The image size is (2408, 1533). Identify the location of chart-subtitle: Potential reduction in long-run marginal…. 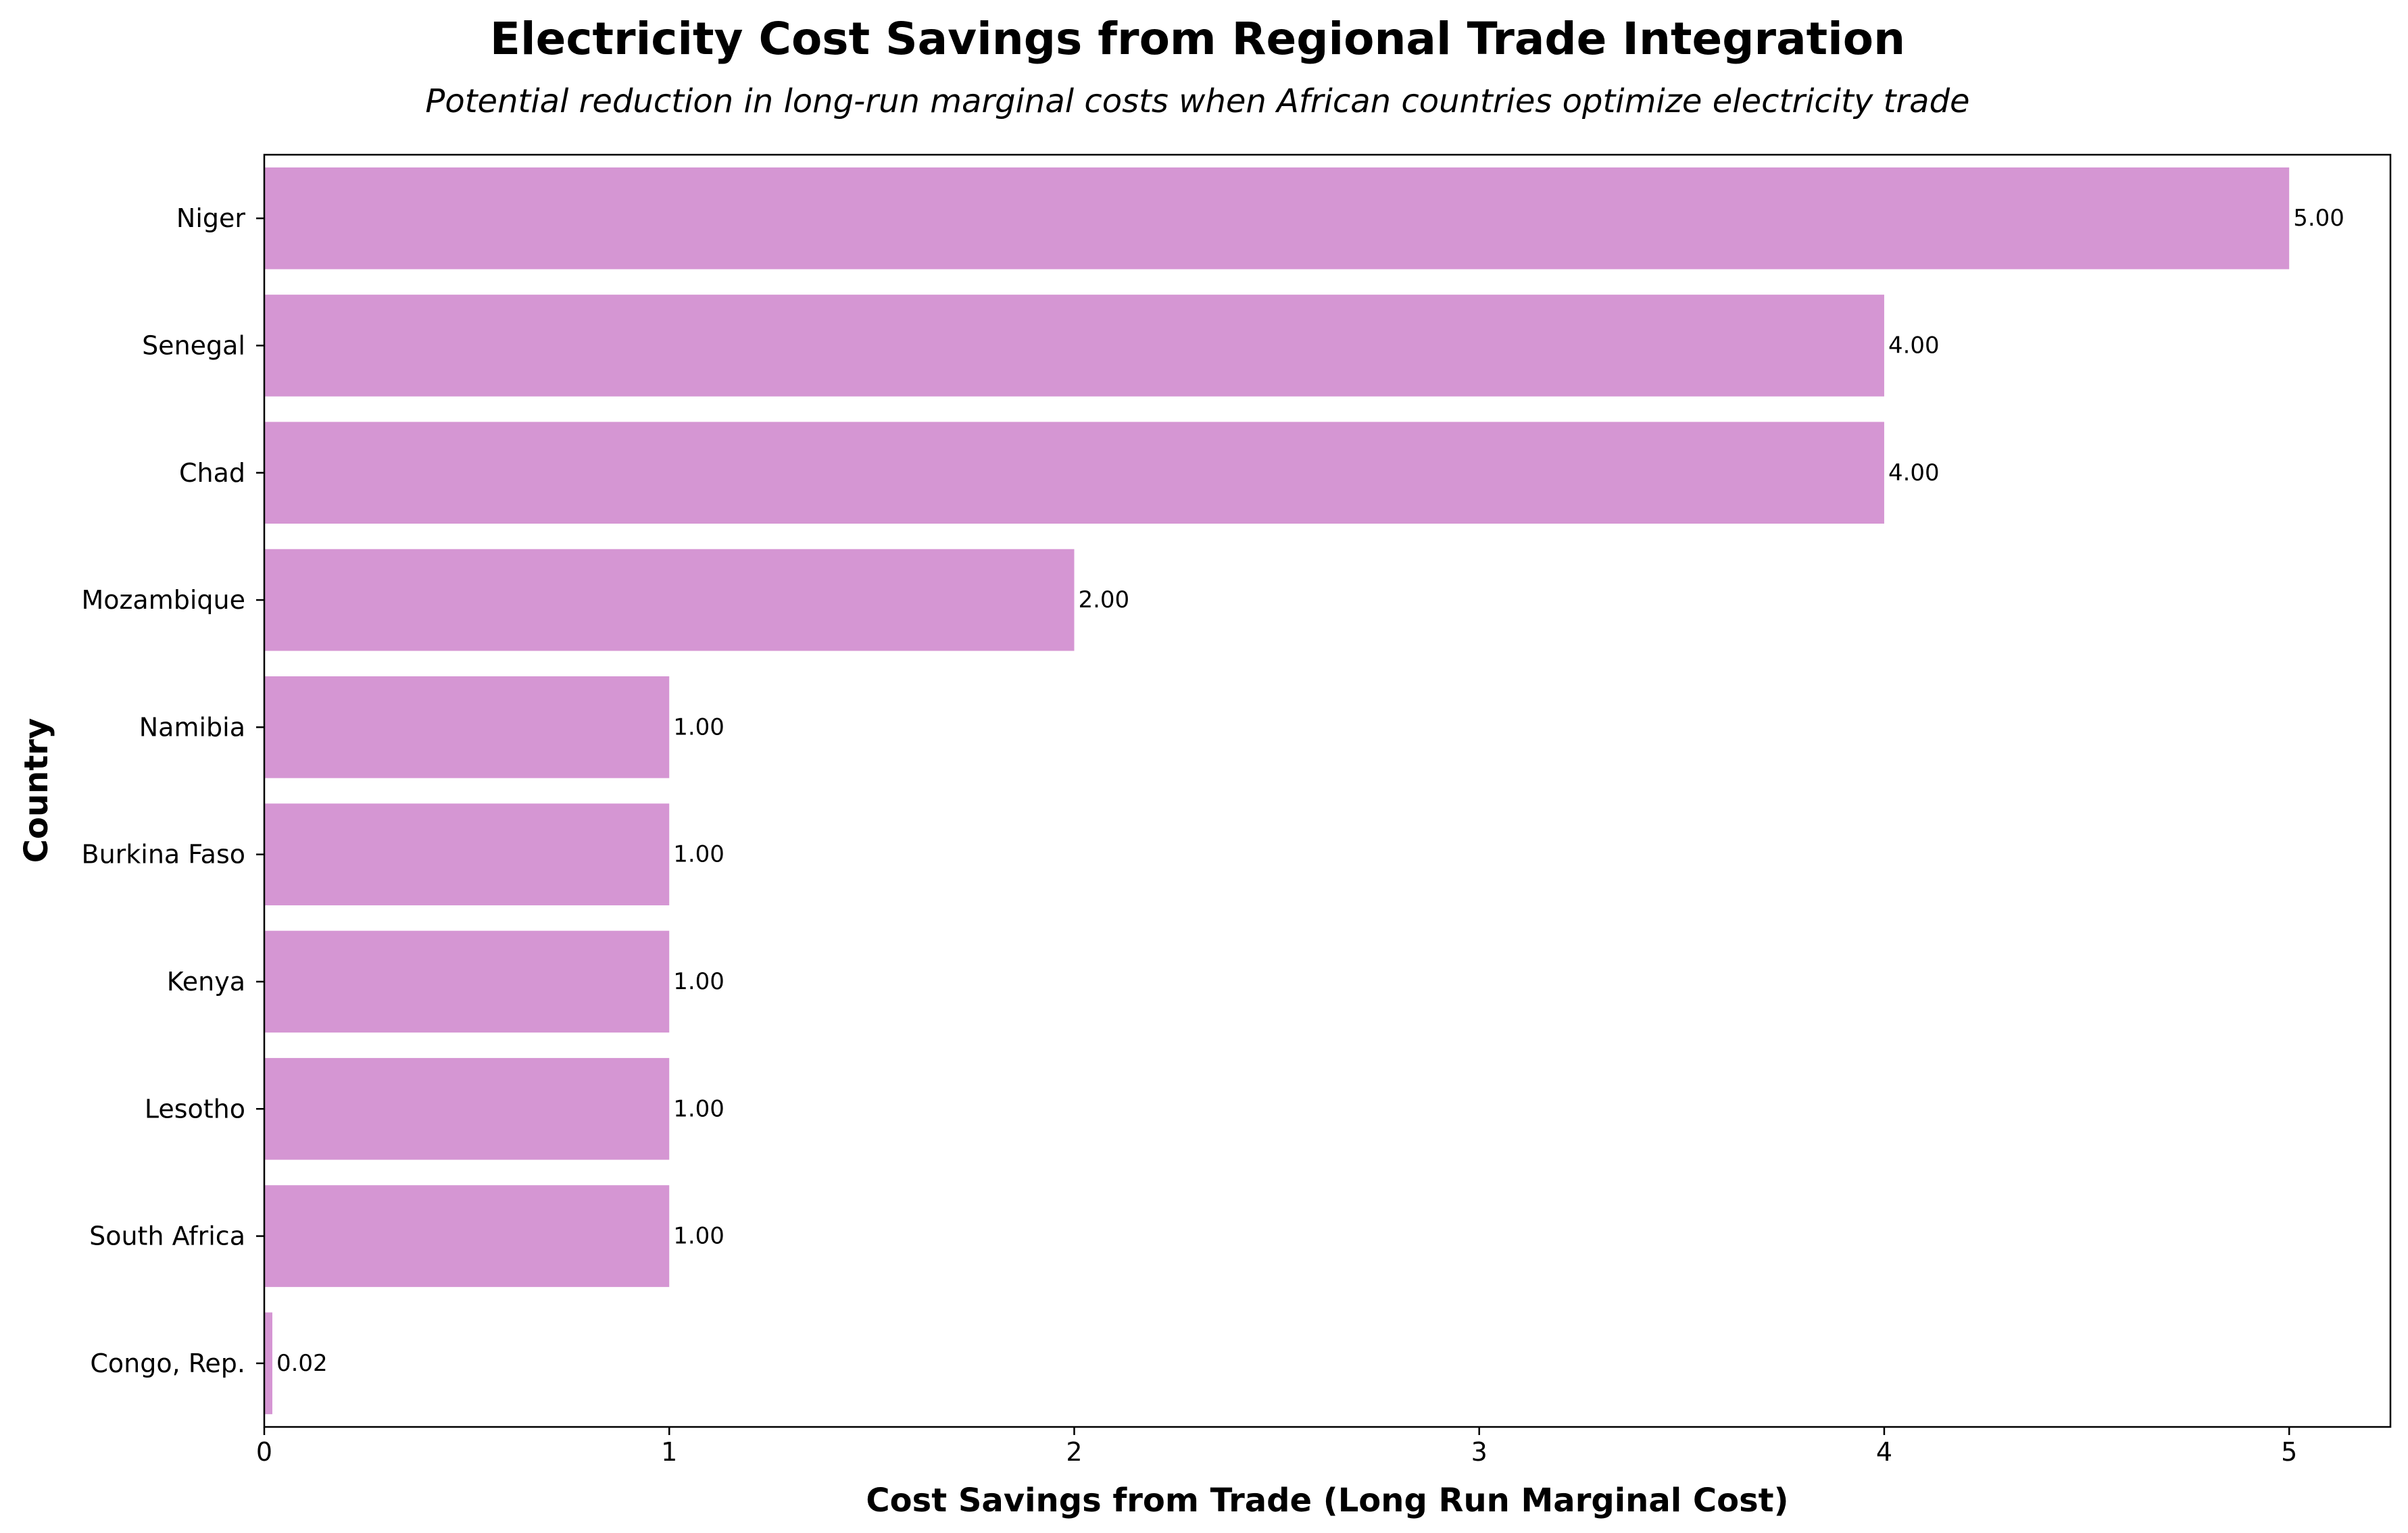
(1197, 101).